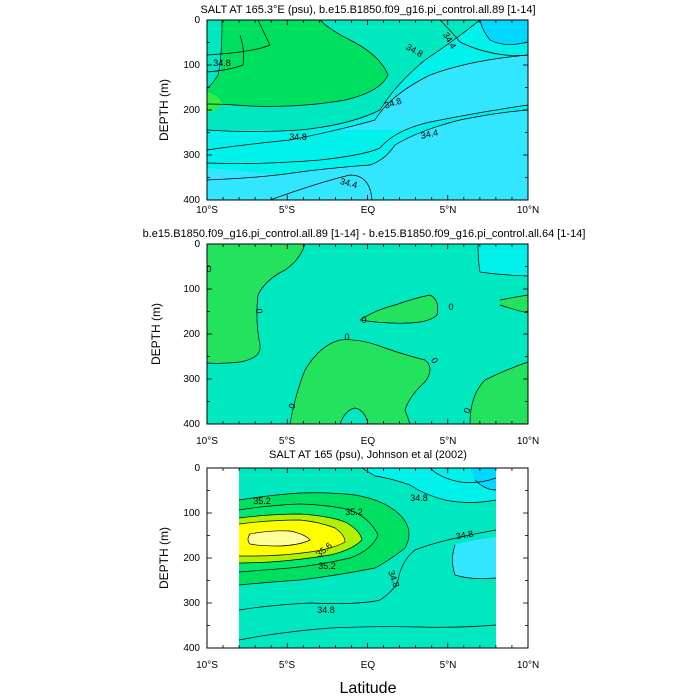 The height and width of the screenshot is (700, 700). I want to click on panel1-x-axis: 10°S 5°S EQ 5°N 10°N, so click(367, 210).